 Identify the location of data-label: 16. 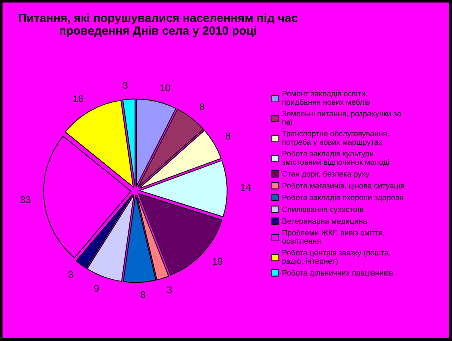
(79, 98).